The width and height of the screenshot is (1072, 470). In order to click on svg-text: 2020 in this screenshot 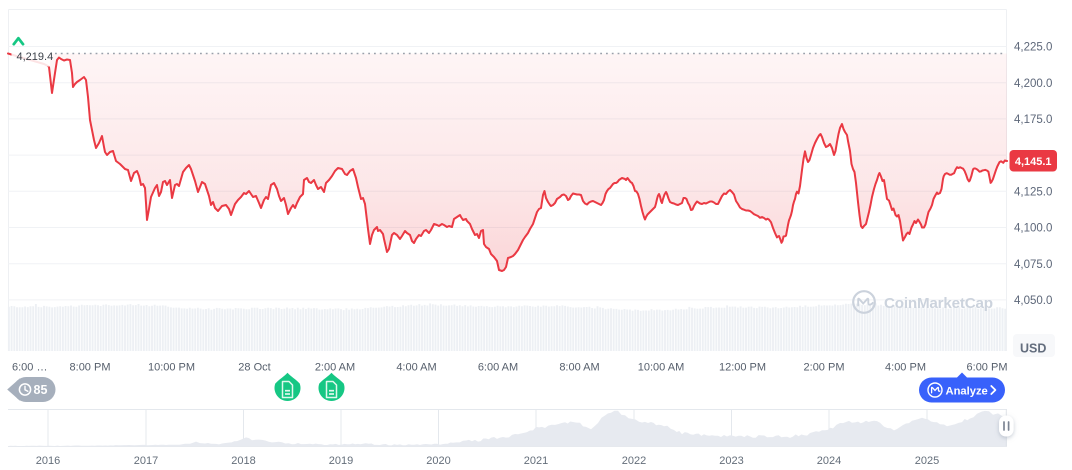, I will do `click(438, 461)`.